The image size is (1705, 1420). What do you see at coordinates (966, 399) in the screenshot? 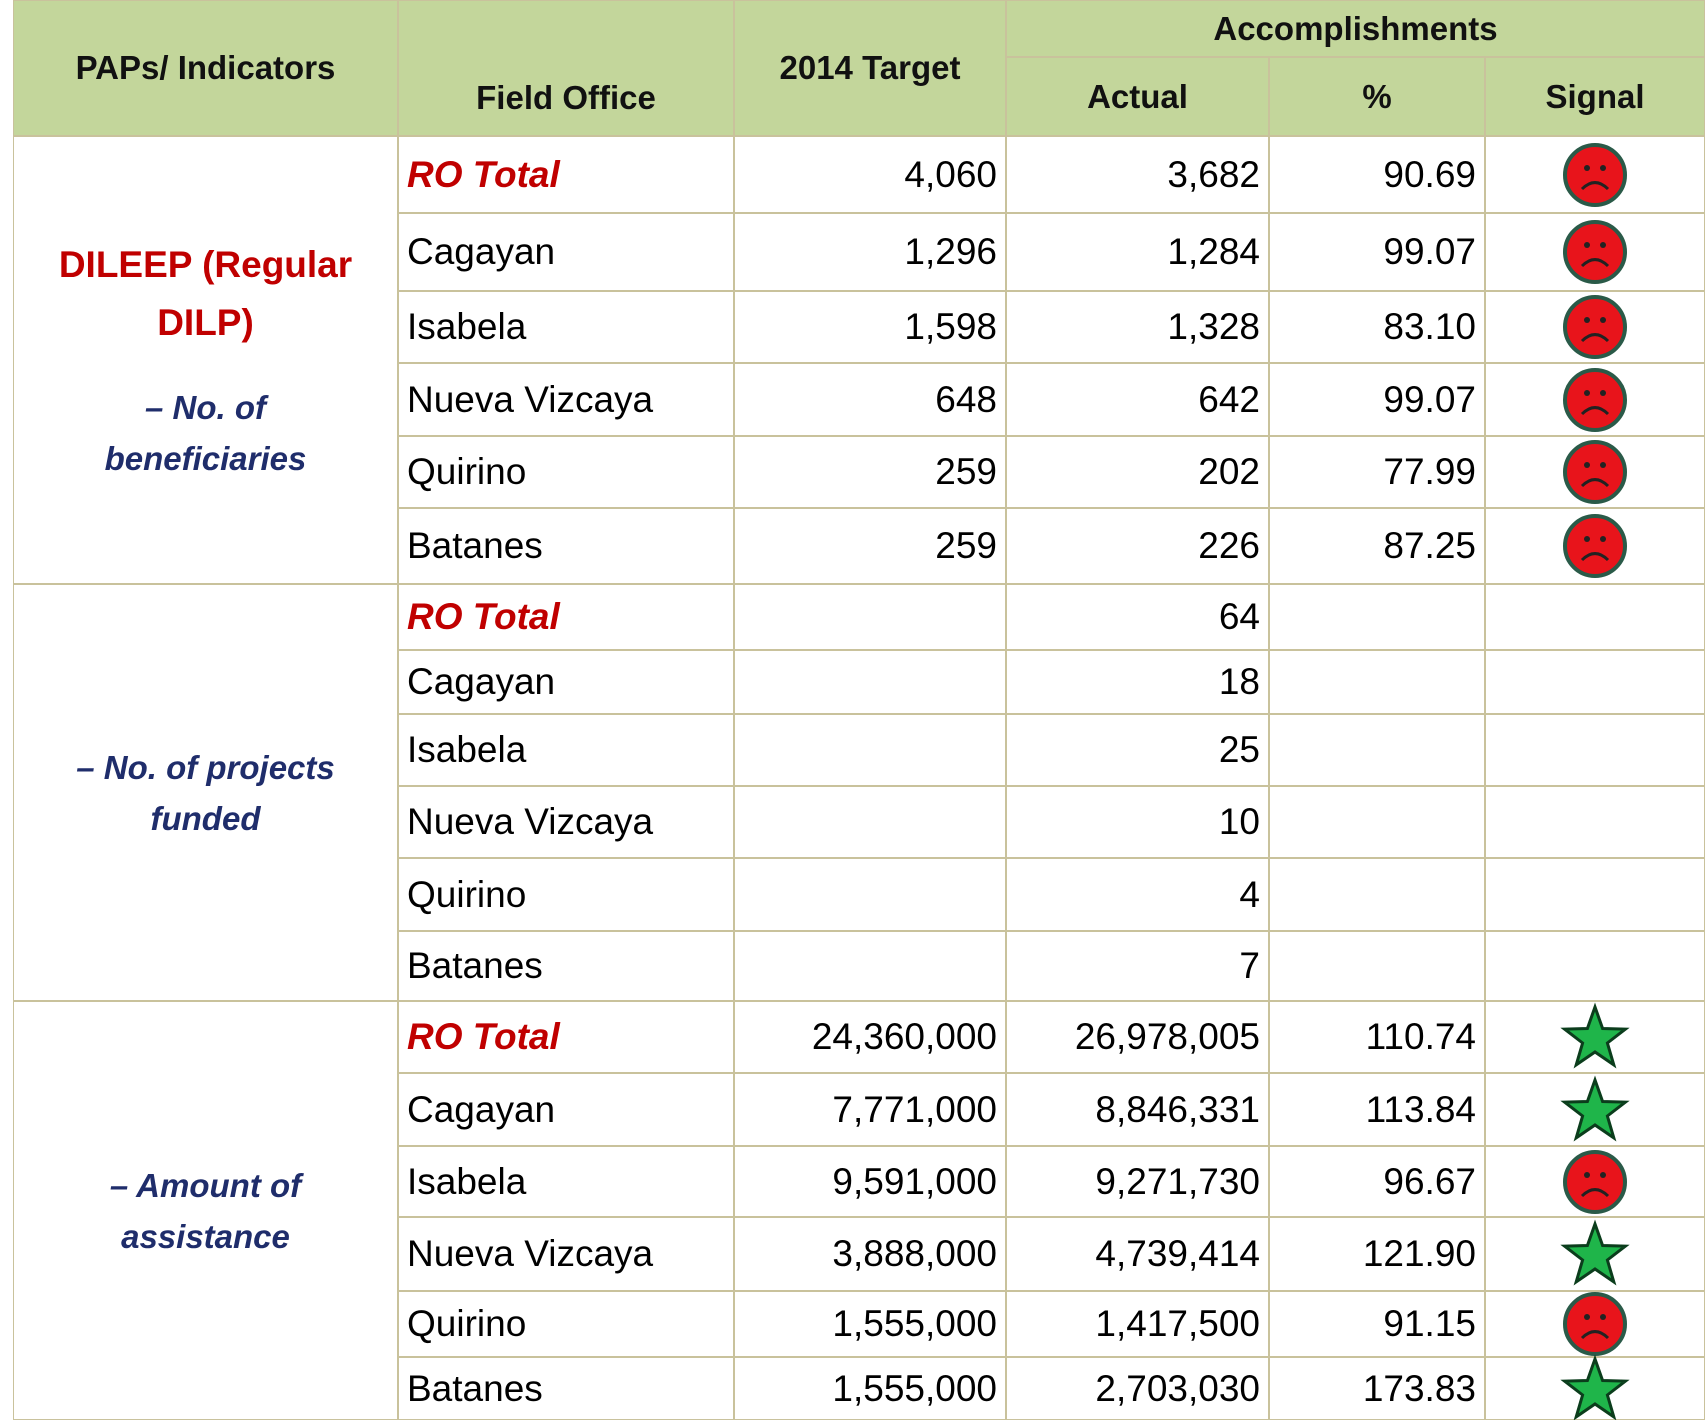
I see `target-text: 648` at bounding box center [966, 399].